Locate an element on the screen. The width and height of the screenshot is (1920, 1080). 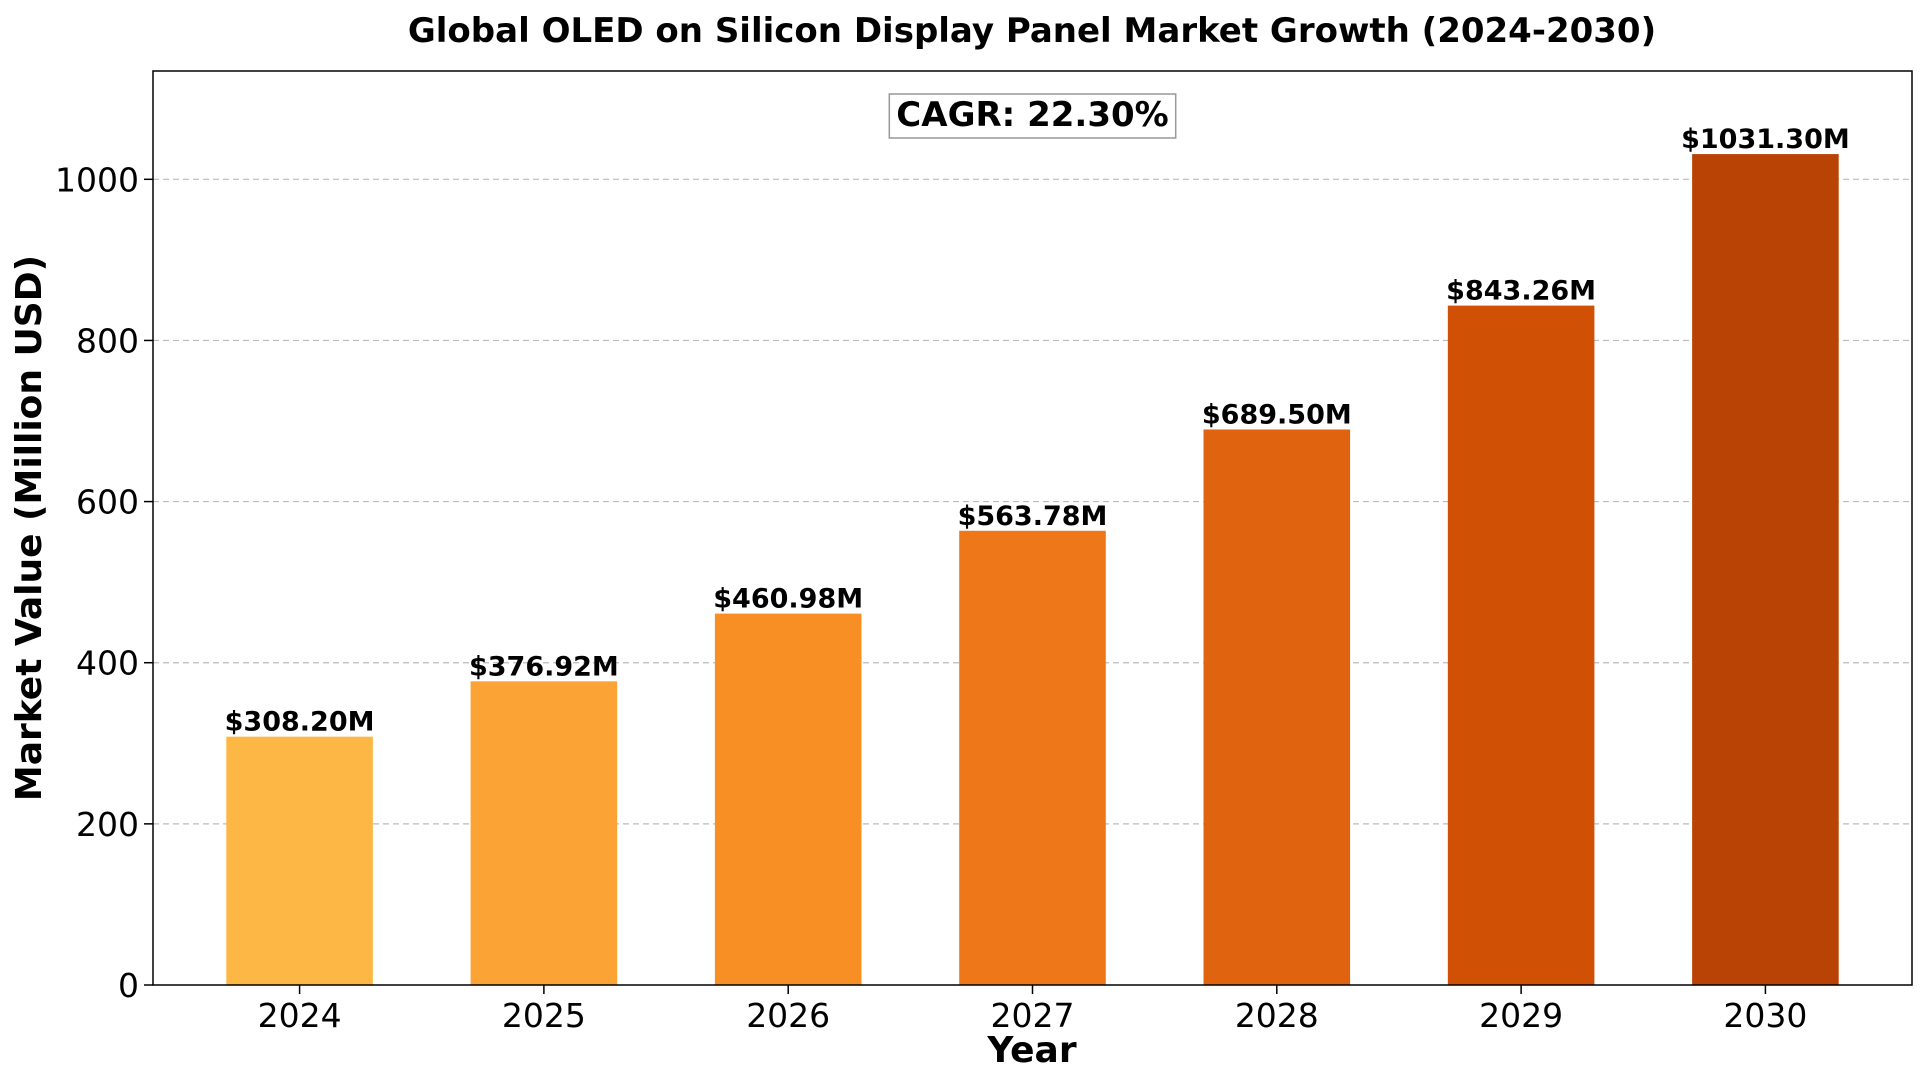
bar-value-label: $1031.30M is located at coordinates (1765, 139).